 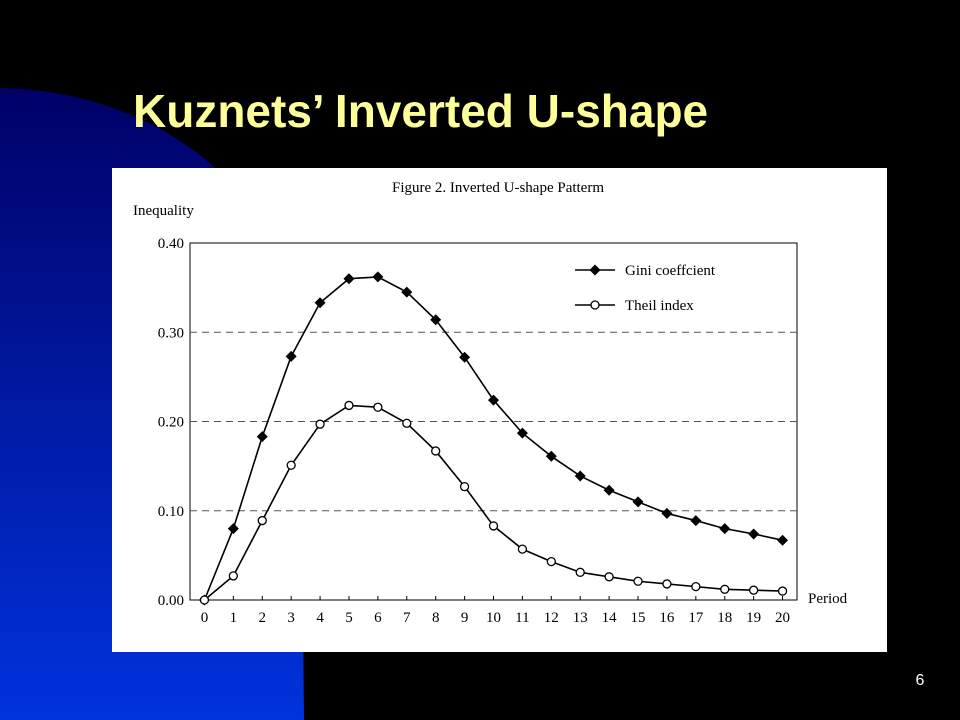 What do you see at coordinates (753, 618) in the screenshot?
I see `x-tick-label: 19` at bounding box center [753, 618].